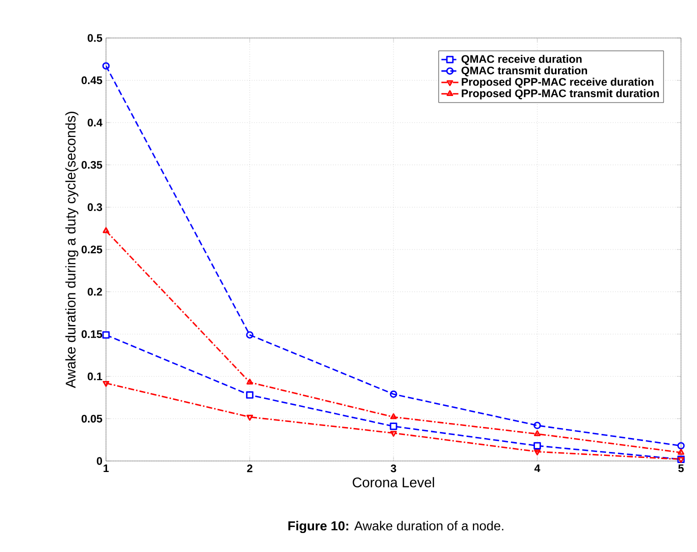  What do you see at coordinates (95, 122) in the screenshot?
I see `y-tick-label: 0.4` at bounding box center [95, 122].